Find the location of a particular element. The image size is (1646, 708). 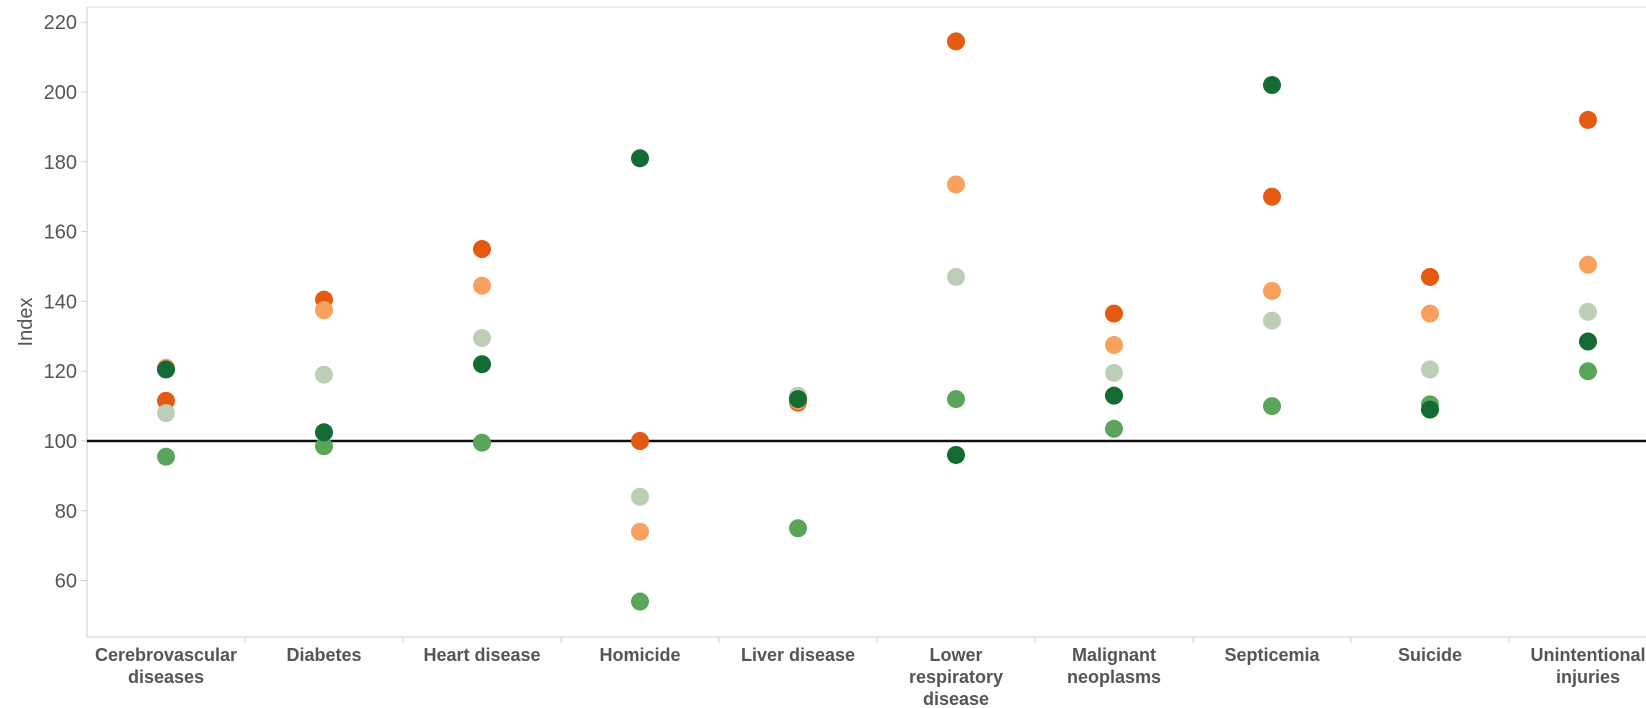

y-tick-label: 160 is located at coordinates (60, 233).